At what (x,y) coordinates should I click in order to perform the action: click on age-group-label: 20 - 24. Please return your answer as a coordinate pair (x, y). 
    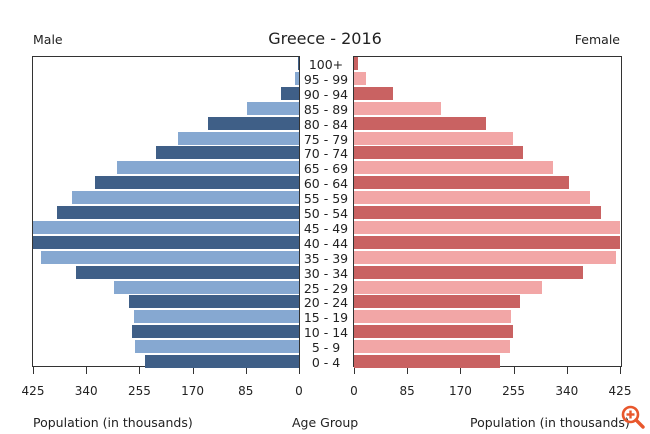
    Looking at the image, I should click on (326, 303).